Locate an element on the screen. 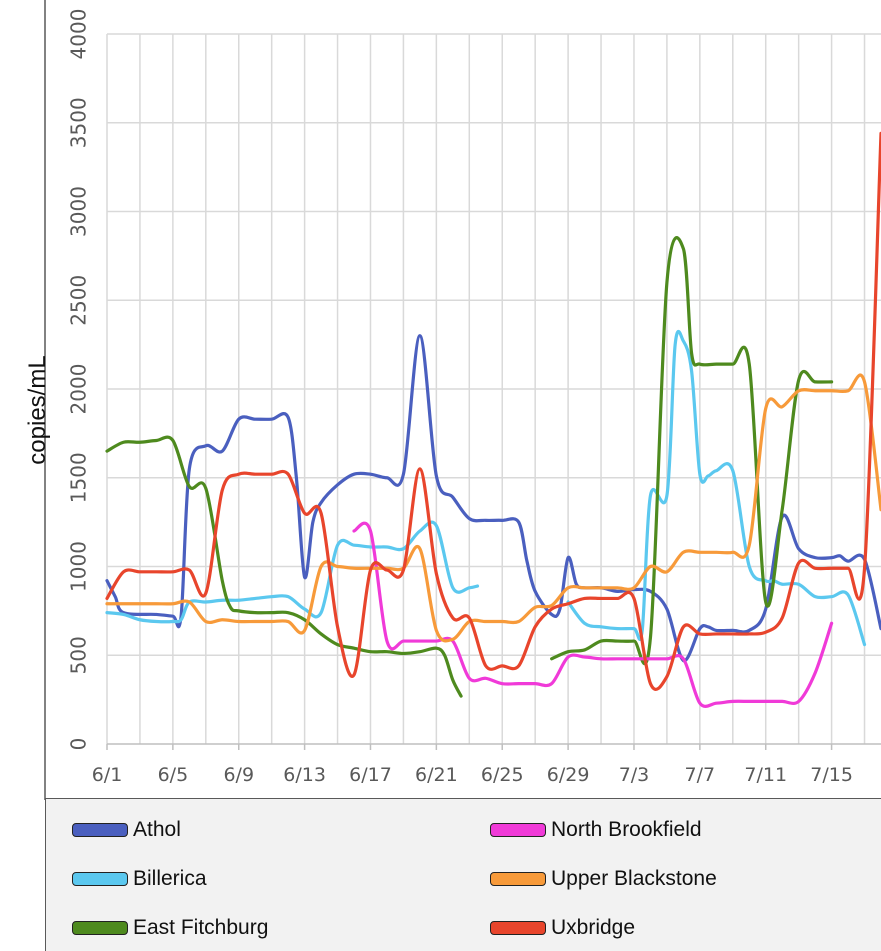  legend-label-north-brookfield: North Brookfield is located at coordinates (626, 829).